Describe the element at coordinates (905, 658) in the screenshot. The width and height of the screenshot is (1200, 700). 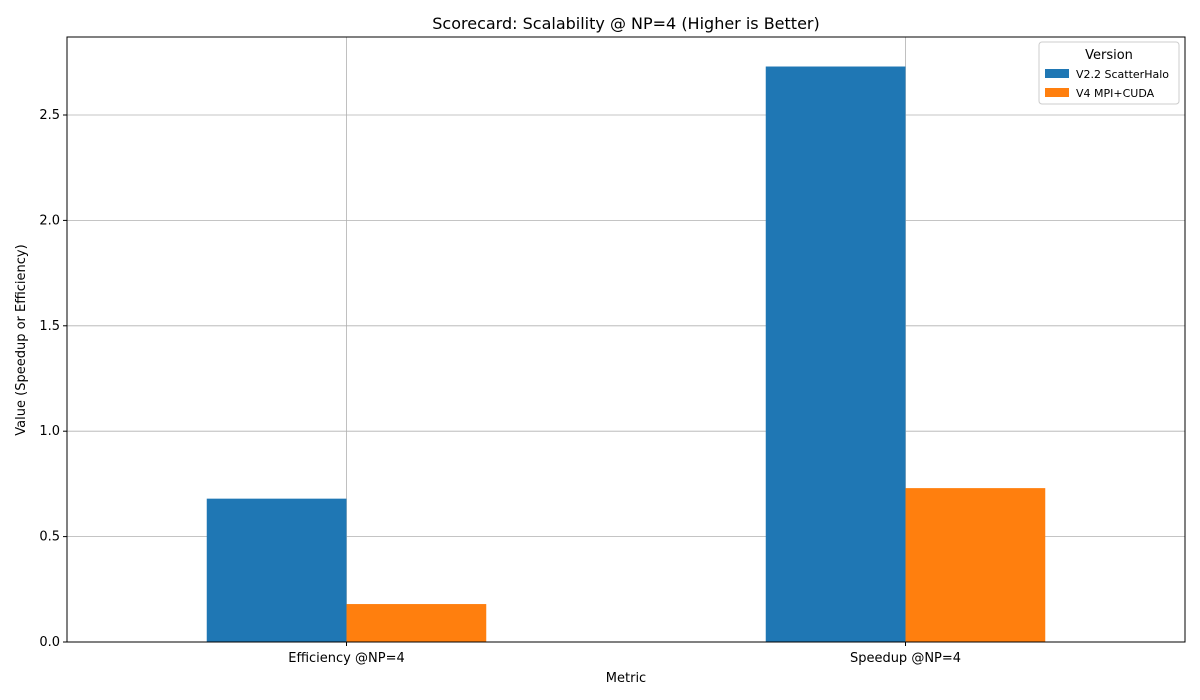
I see `x-tick-label: Speedup @NP=4` at that location.